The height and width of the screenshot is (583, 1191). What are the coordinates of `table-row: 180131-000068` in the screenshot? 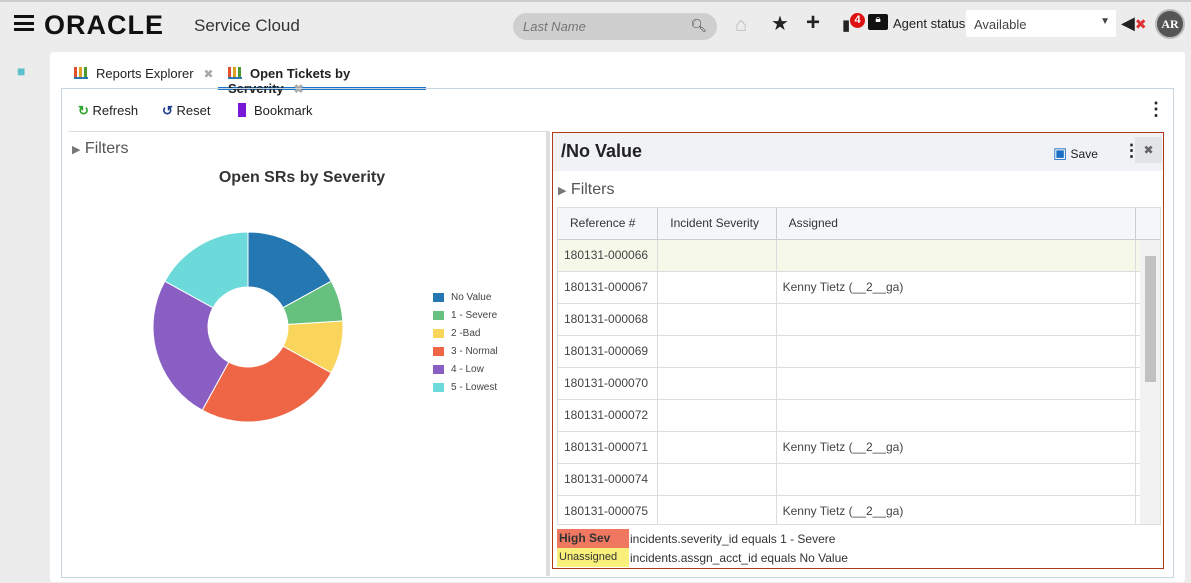 It's located at (859, 319).